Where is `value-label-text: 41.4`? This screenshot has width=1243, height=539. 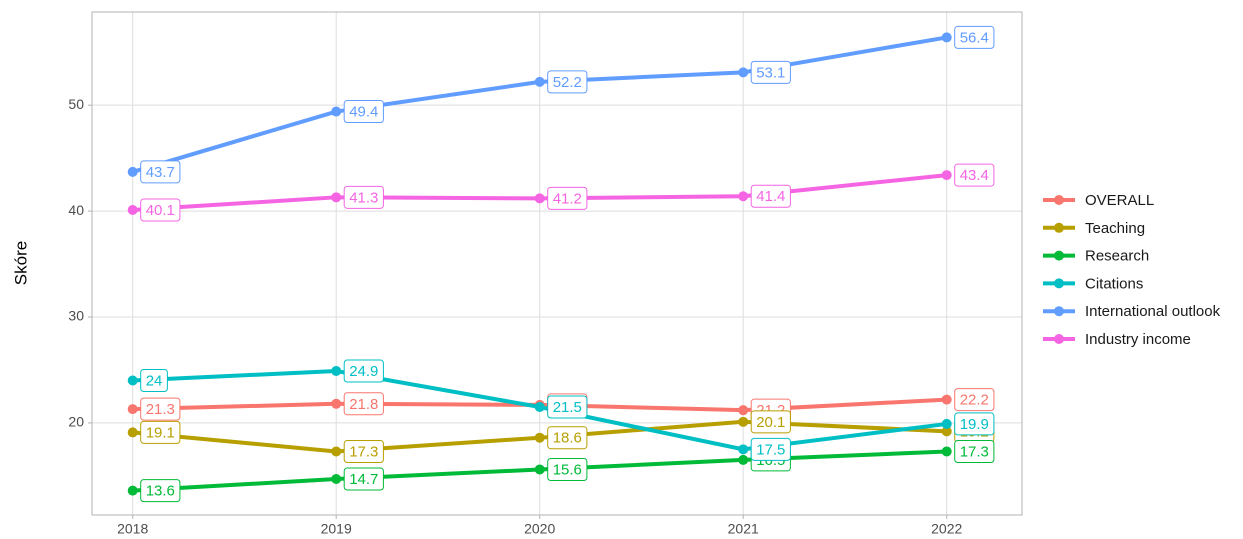 value-label-text: 41.4 is located at coordinates (770, 196).